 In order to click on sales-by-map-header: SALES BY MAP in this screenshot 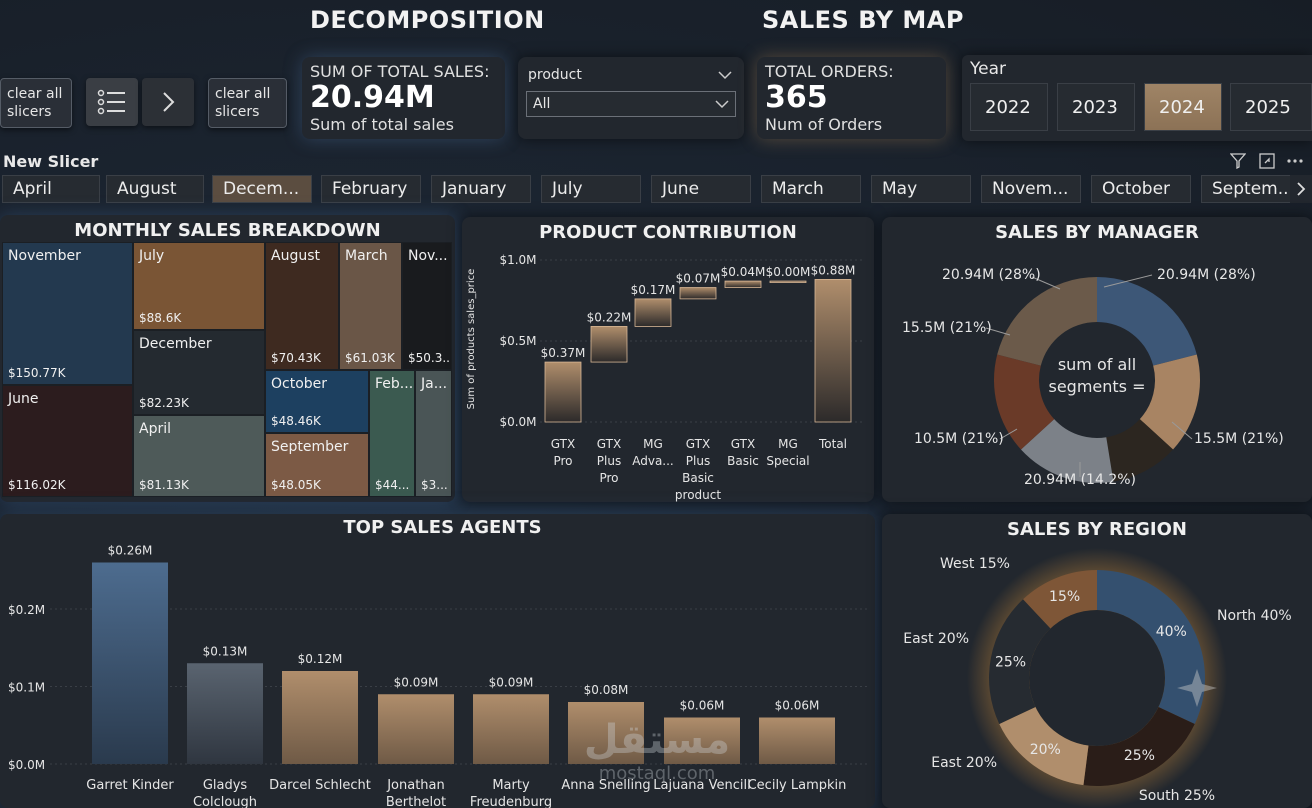, I will do `click(863, 20)`.